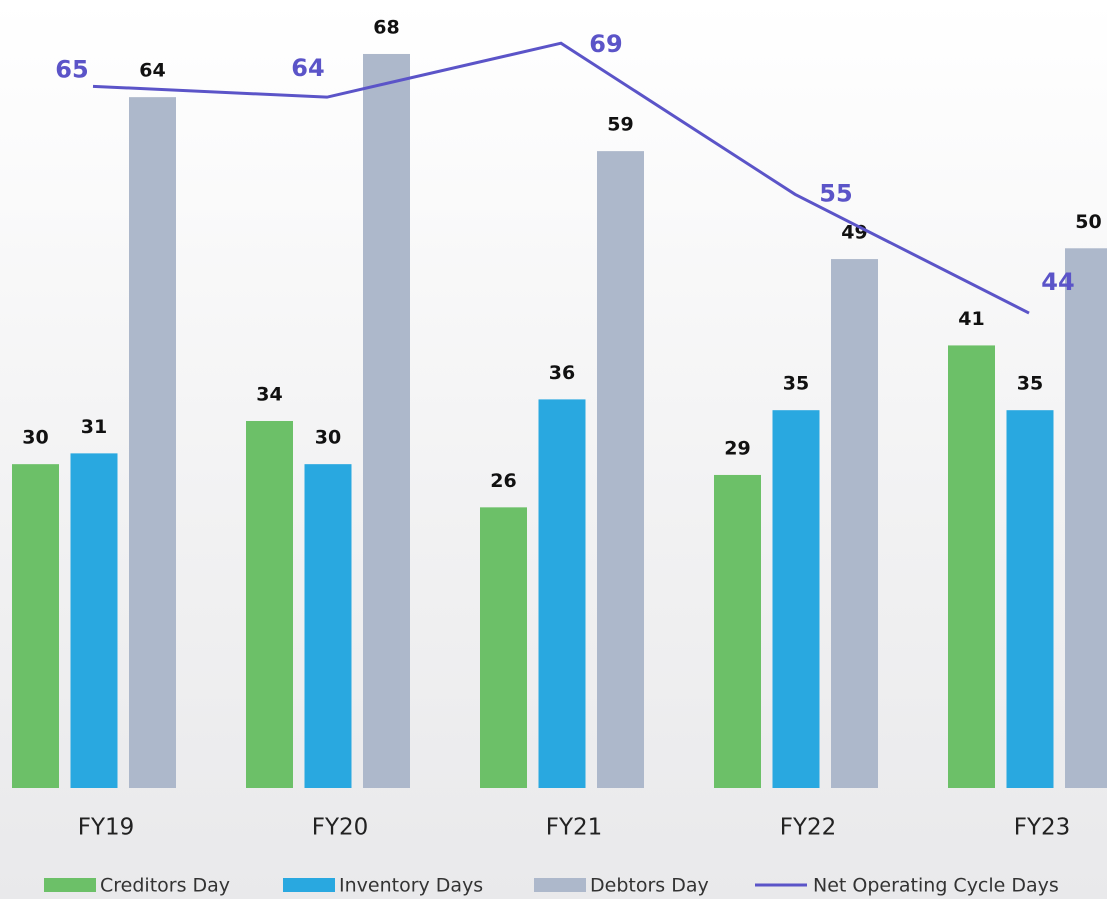 The height and width of the screenshot is (899, 1107). What do you see at coordinates (835, 193) in the screenshot?
I see `line-label: 55` at bounding box center [835, 193].